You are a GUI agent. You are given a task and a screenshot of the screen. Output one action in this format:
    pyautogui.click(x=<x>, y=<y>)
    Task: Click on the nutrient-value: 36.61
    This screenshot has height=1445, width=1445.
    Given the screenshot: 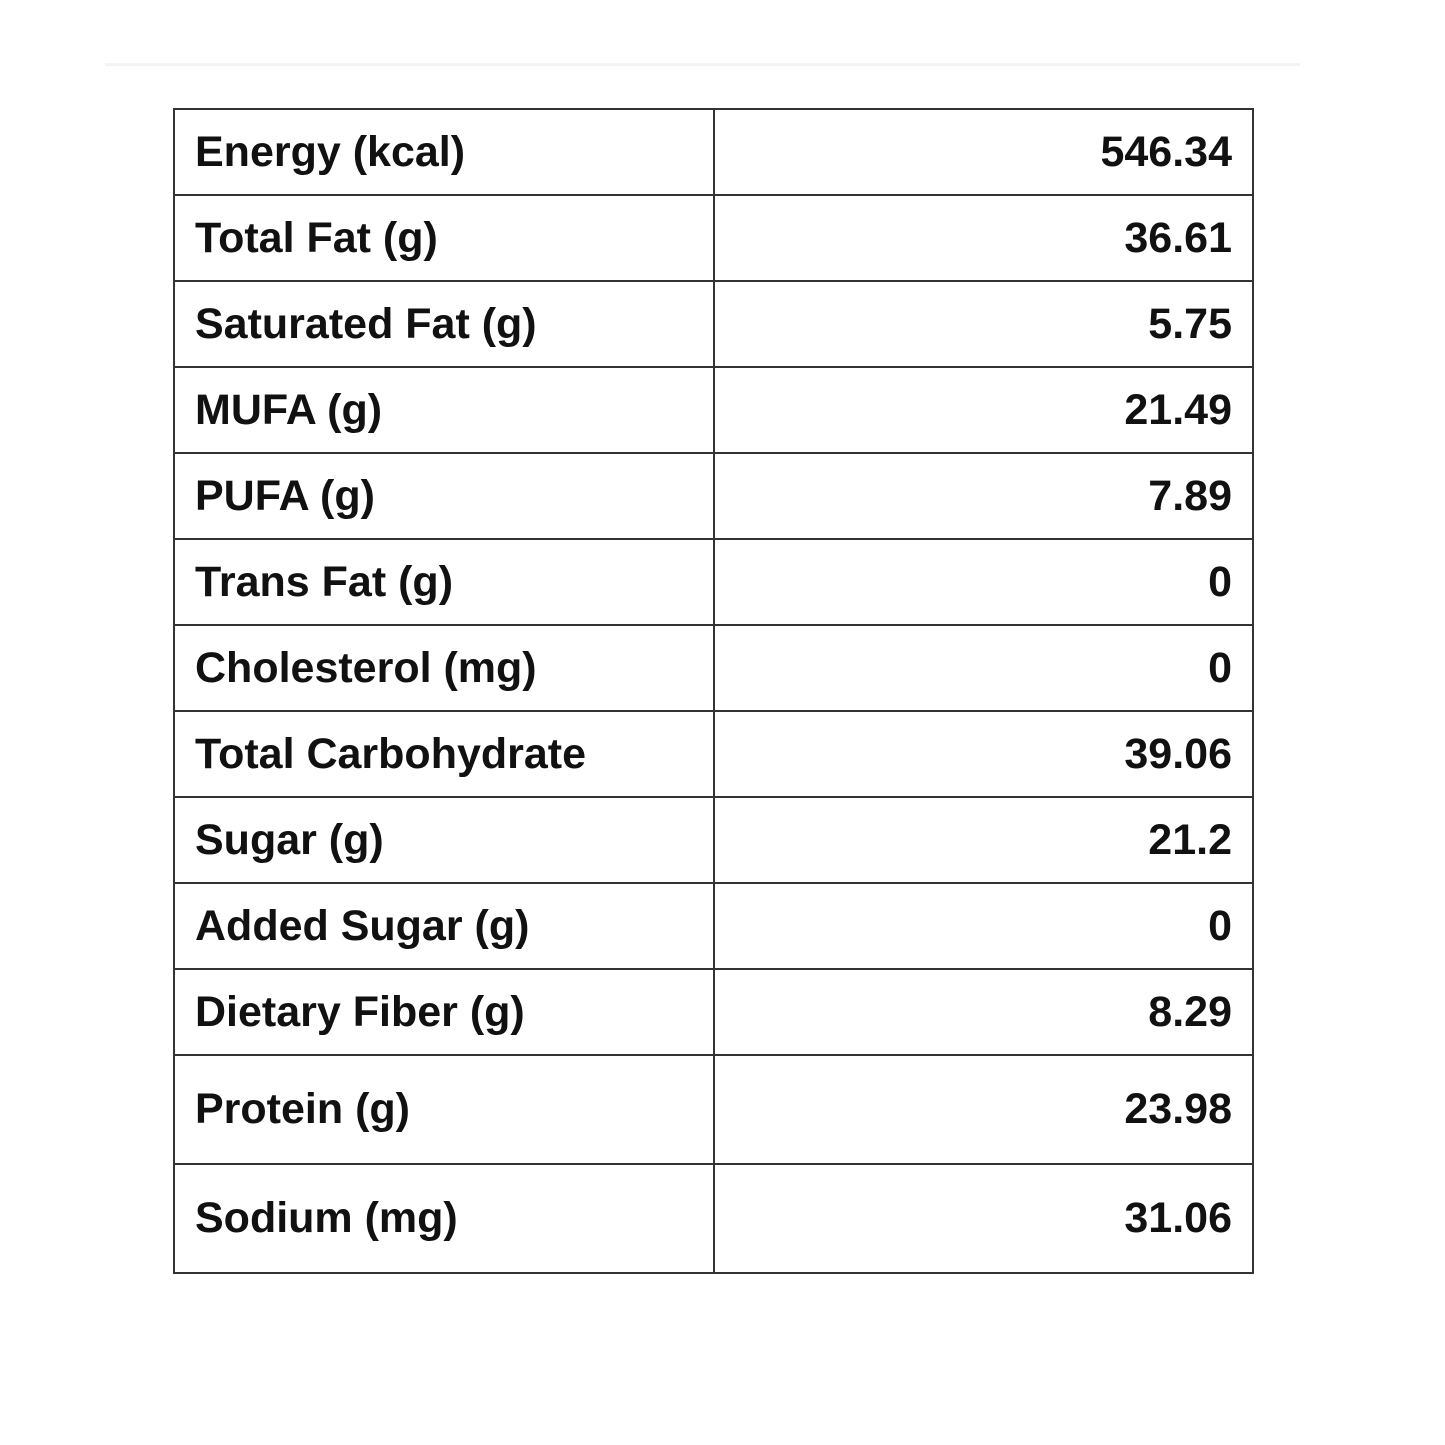 What is the action you would take?
    pyautogui.click(x=983, y=238)
    